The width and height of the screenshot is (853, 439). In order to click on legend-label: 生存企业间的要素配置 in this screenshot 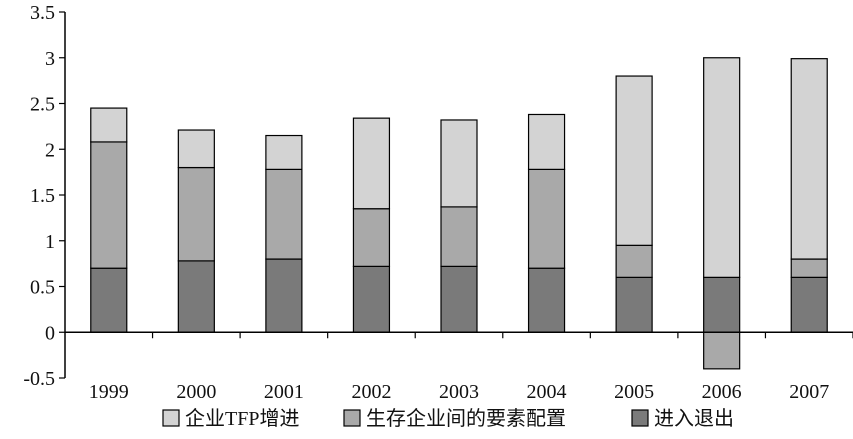, I will do `click(466, 418)`.